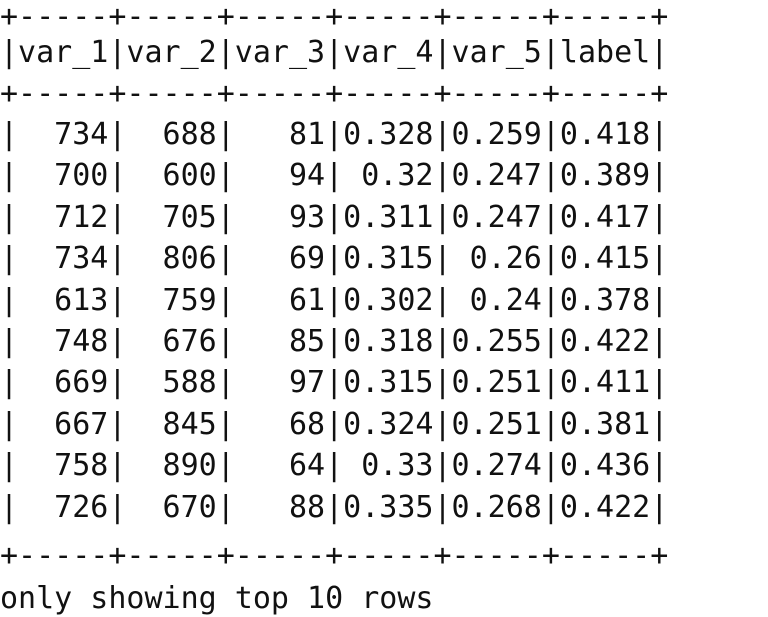  What do you see at coordinates (334, 300) in the screenshot?
I see `table-row: | 613| 759| 61|0.302| 0.24|0.378|` at bounding box center [334, 300].